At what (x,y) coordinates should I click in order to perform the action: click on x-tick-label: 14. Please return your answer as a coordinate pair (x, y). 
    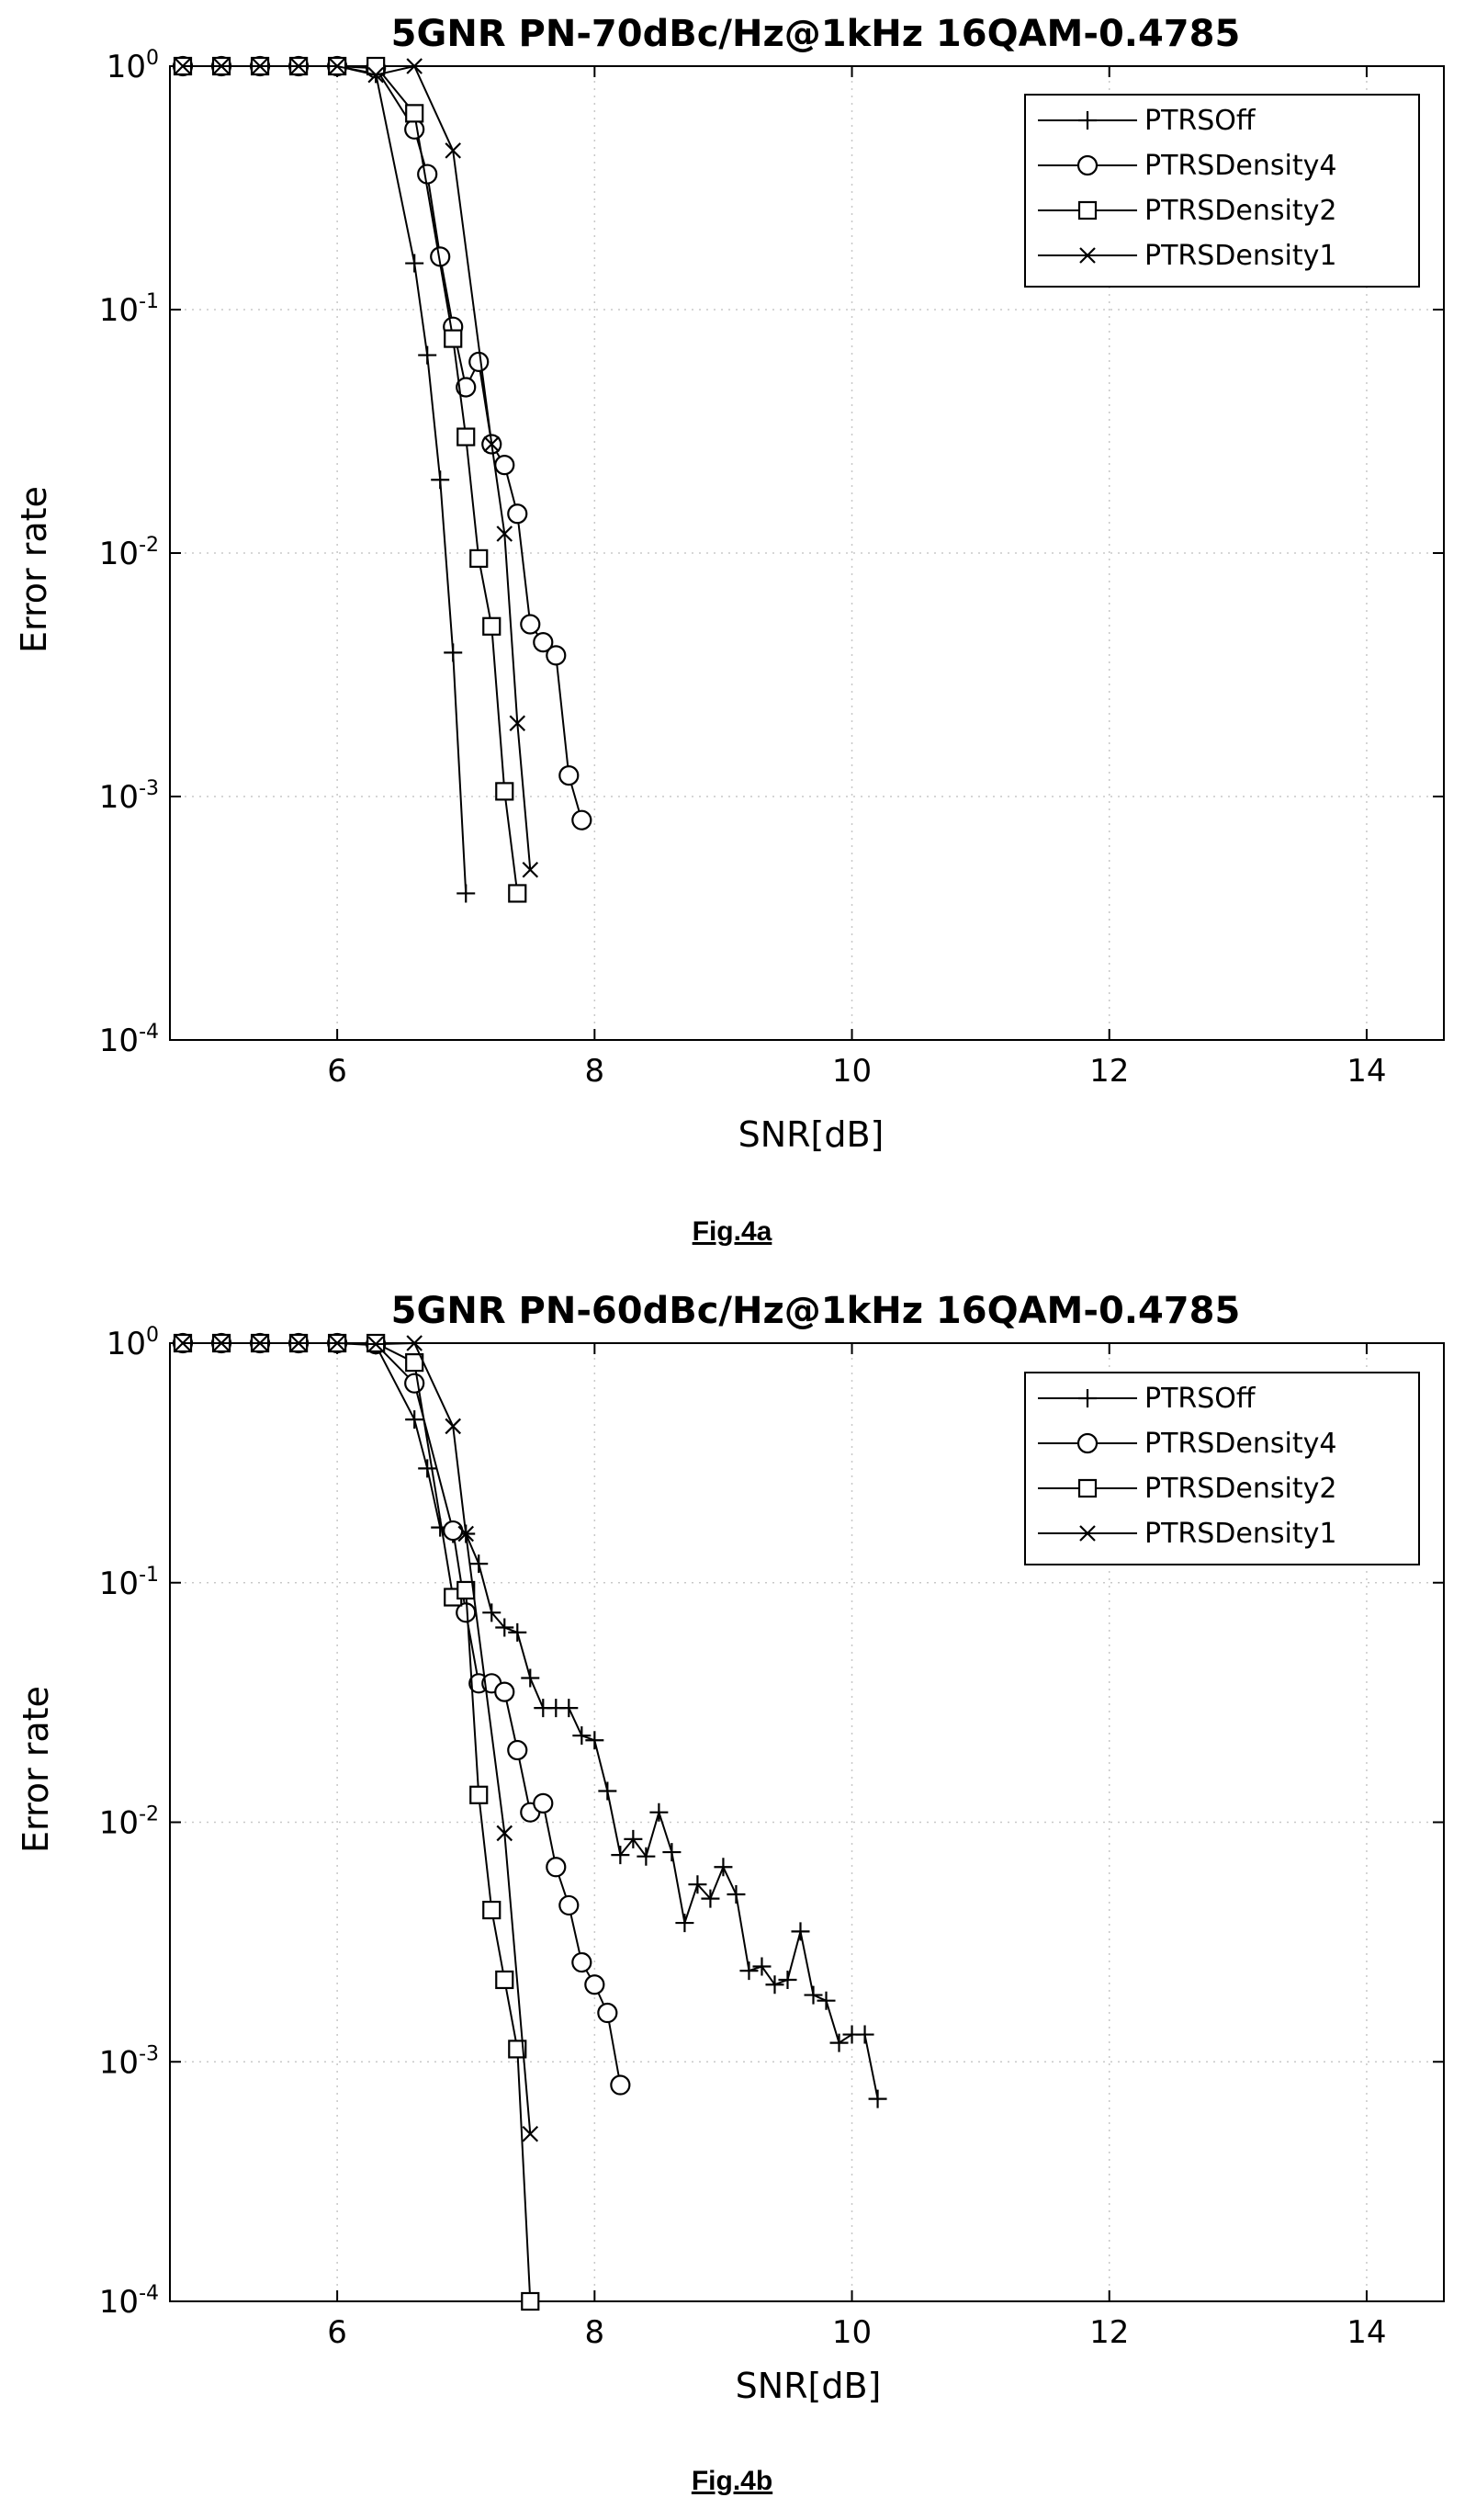
    Looking at the image, I should click on (1366, 2332).